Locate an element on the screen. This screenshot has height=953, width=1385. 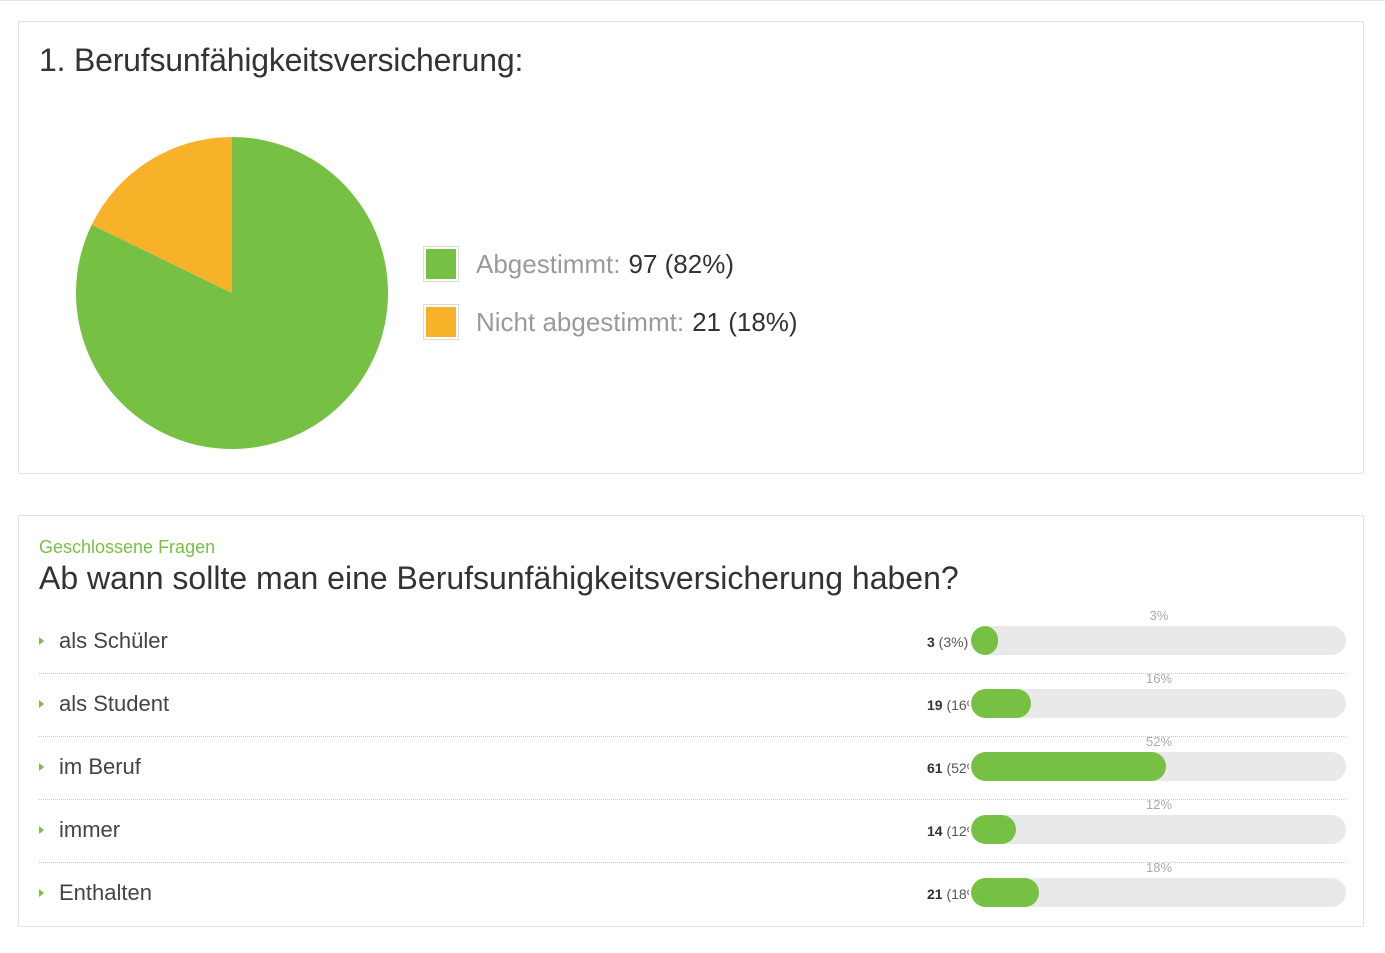
answer-row: als Student 19 (16%) 16% is located at coordinates (692, 704).